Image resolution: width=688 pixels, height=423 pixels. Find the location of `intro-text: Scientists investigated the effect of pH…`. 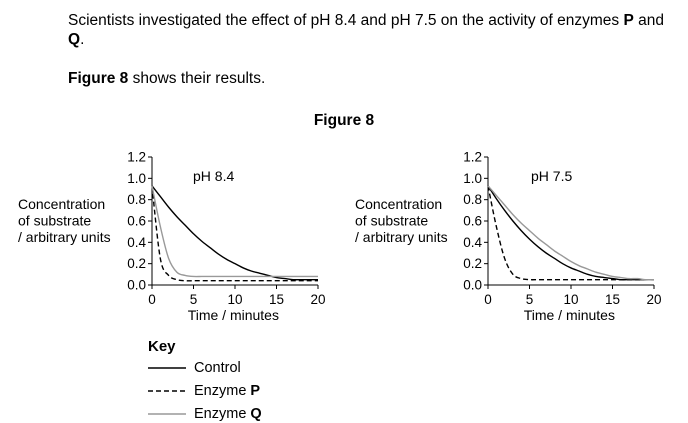

intro-text: Scientists investigated the effect of pH… is located at coordinates (346, 20).